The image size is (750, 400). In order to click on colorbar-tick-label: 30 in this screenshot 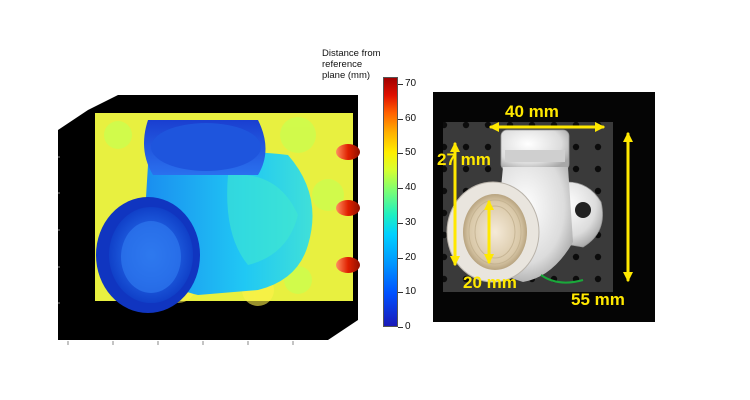, I will do `click(411, 222)`.